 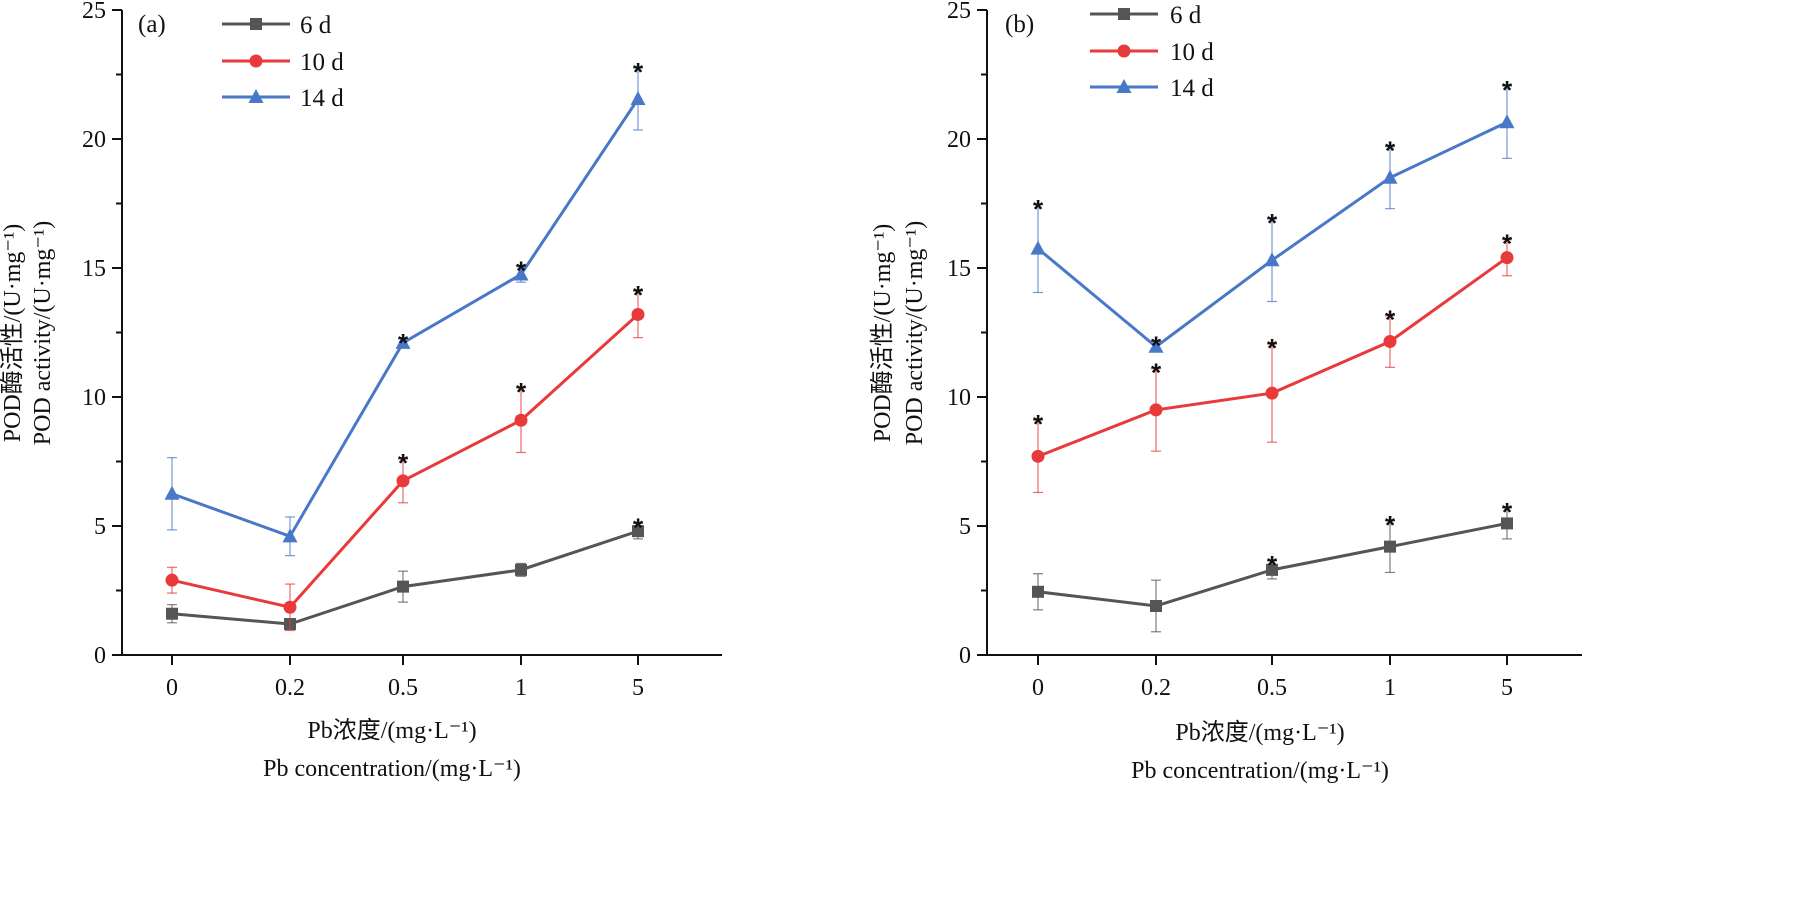 I want to click on series-6-d: * * *, so click(x=1272, y=565).